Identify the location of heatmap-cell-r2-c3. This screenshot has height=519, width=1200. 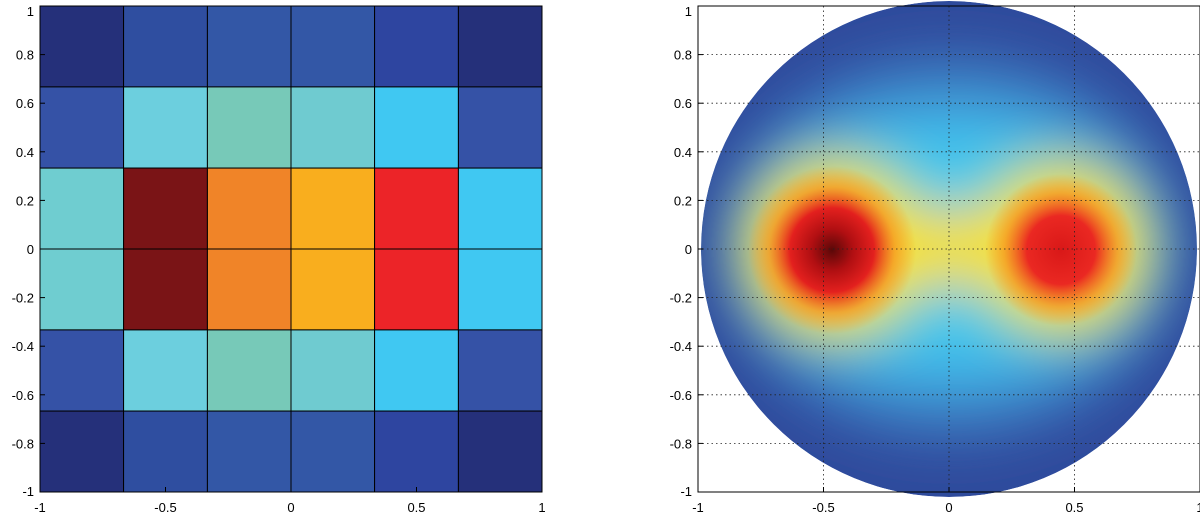
(333, 208).